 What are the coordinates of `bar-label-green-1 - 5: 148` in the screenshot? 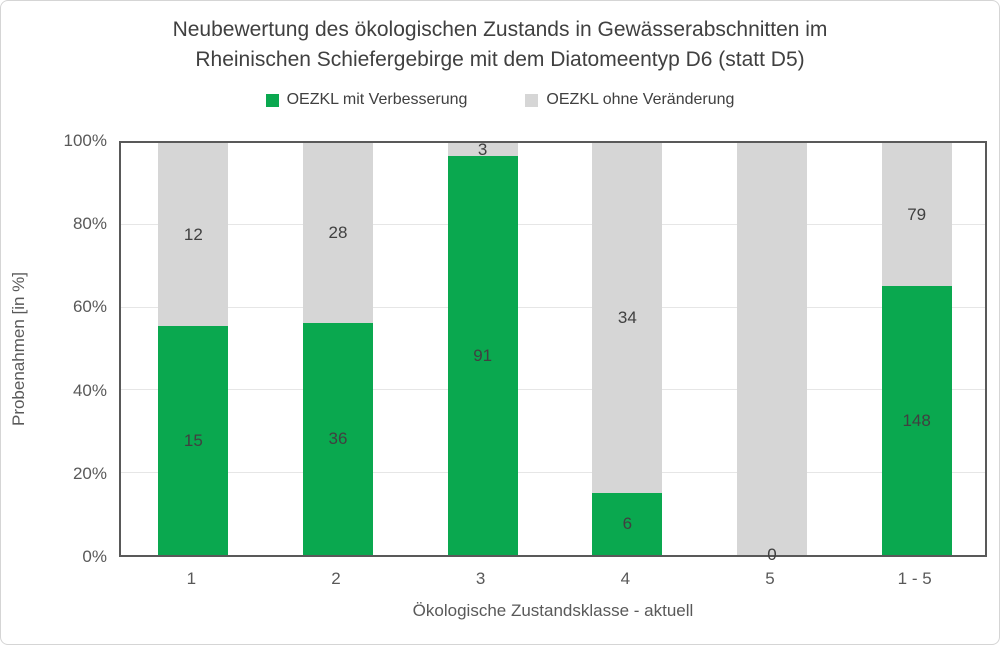 It's located at (916, 420).